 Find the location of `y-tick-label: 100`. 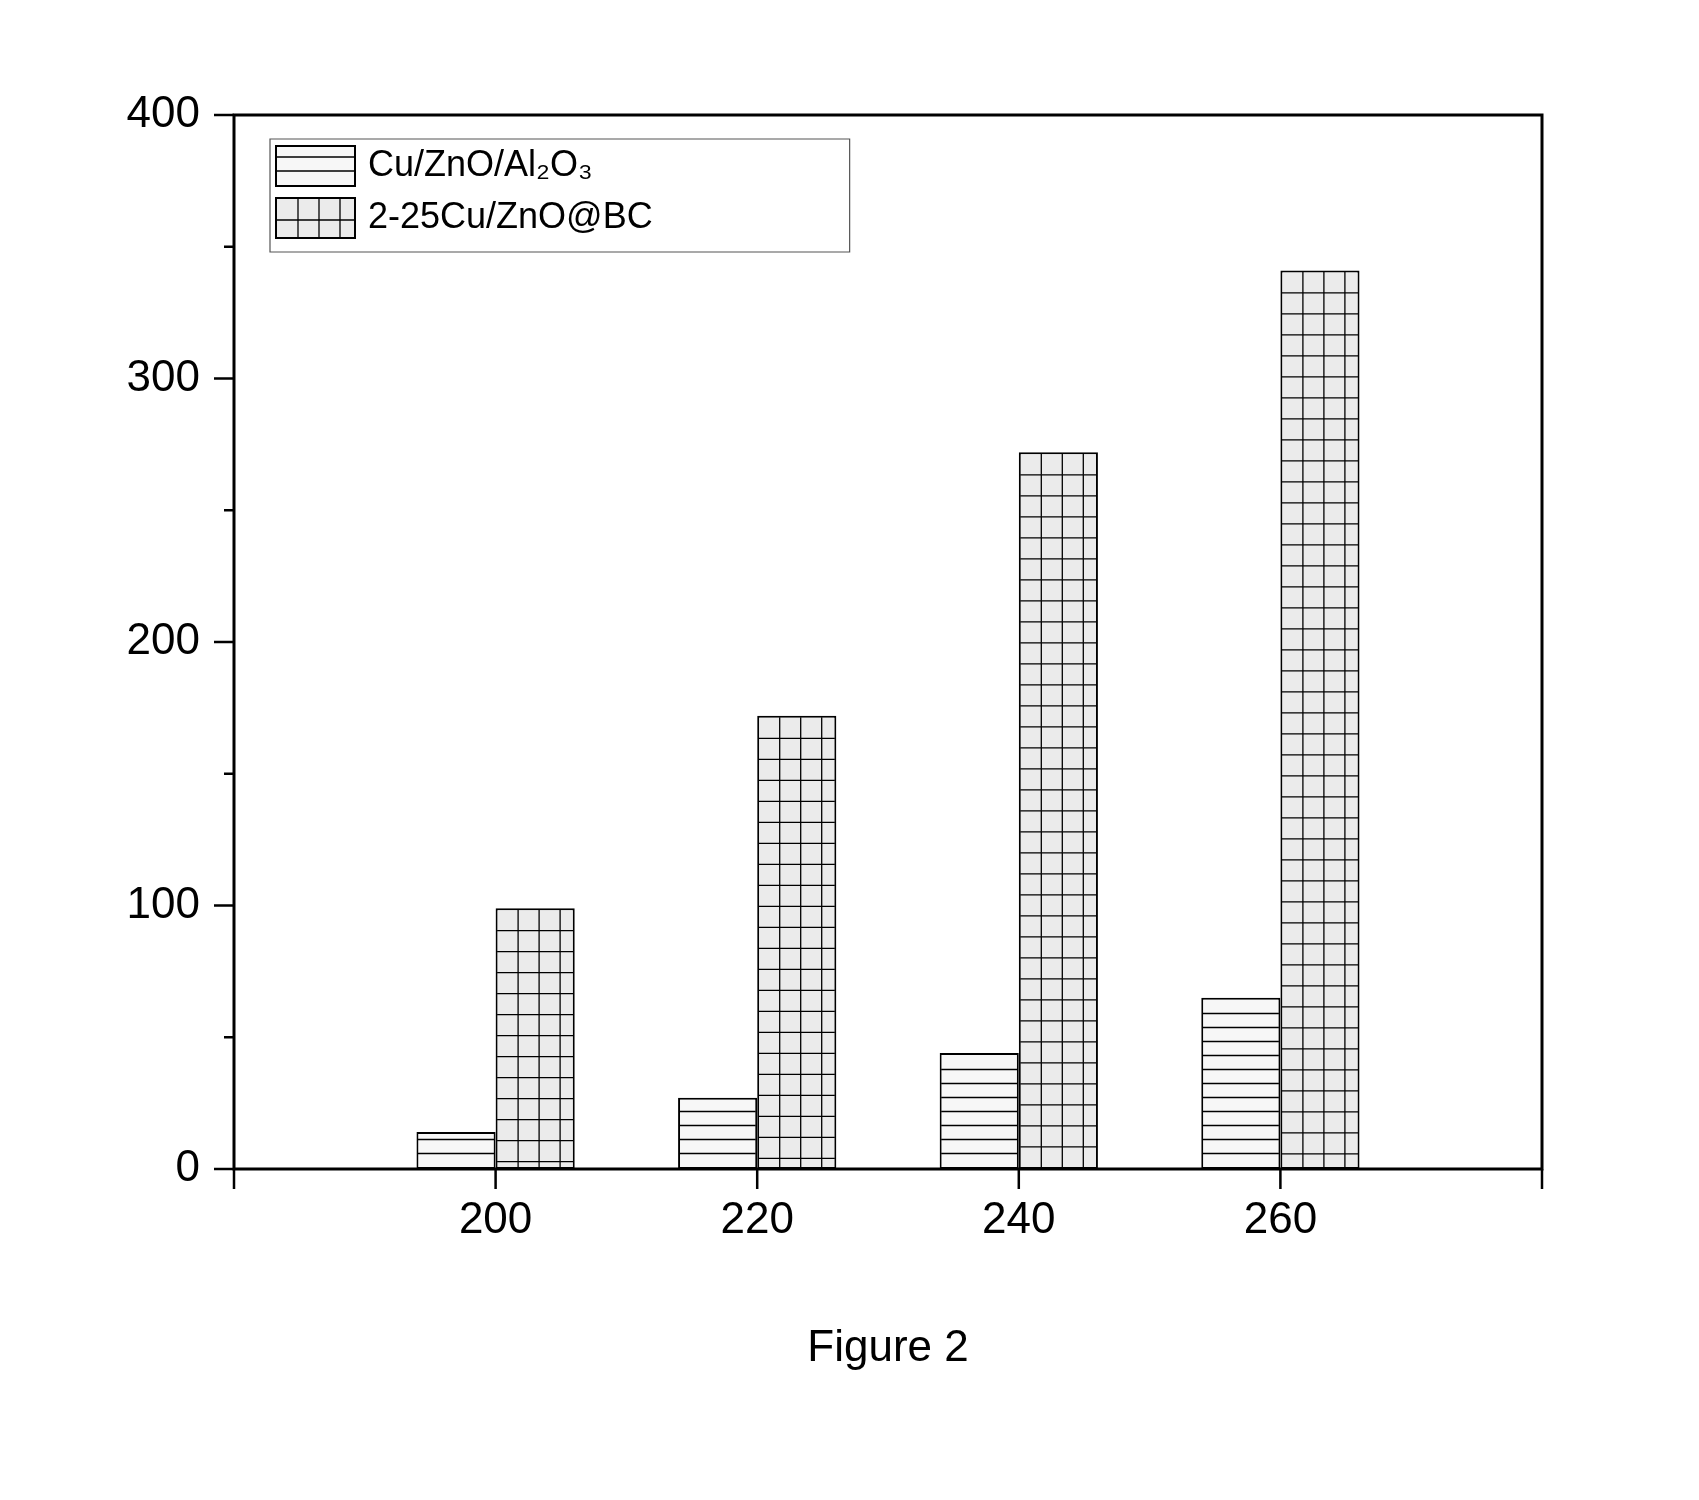

y-tick-label: 100 is located at coordinates (163, 902).